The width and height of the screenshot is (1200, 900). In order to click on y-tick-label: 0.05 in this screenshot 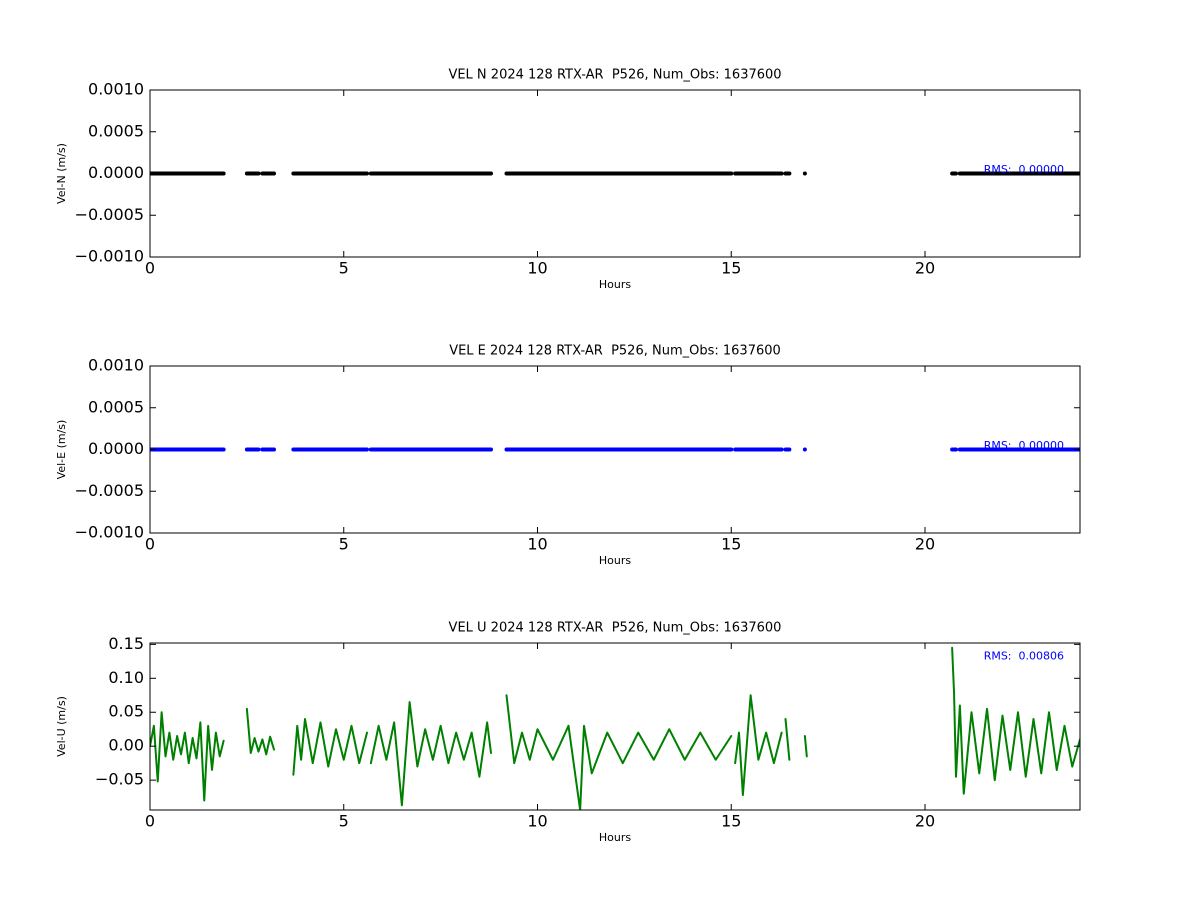, I will do `click(126, 711)`.